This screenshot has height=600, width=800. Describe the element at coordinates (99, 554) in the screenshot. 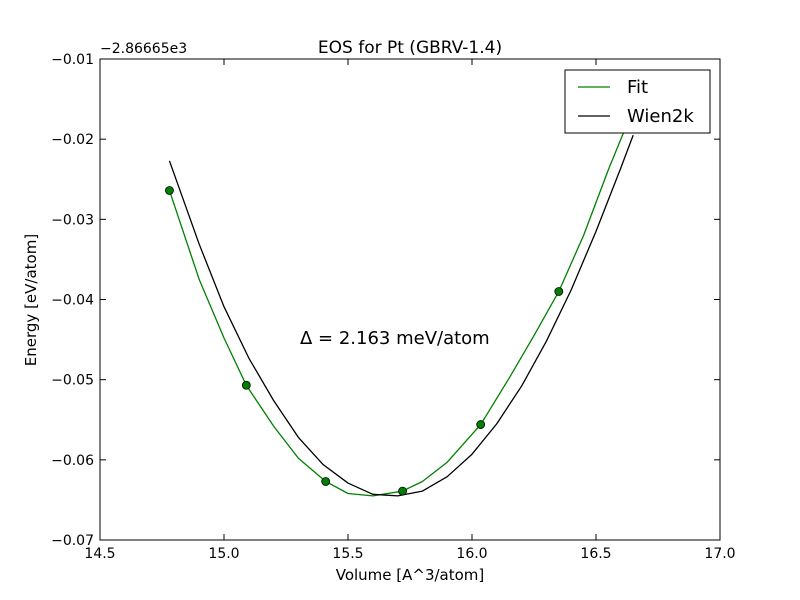

I see `x-tick-label: 14.5` at that location.